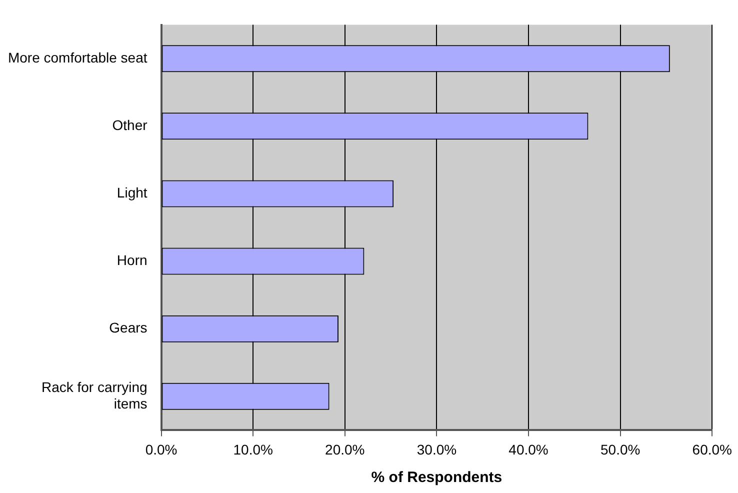 This screenshot has height=493, width=738. Describe the element at coordinates (130, 125) in the screenshot. I see `y-tick-label: Other` at that location.